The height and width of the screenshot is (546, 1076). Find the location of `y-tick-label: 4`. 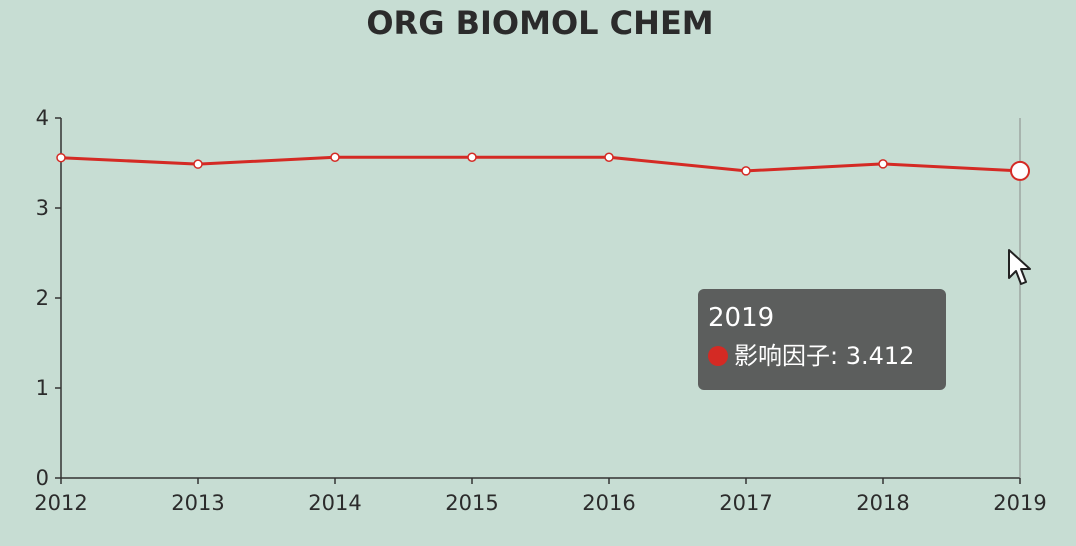

y-tick-label: 4 is located at coordinates (42, 118).